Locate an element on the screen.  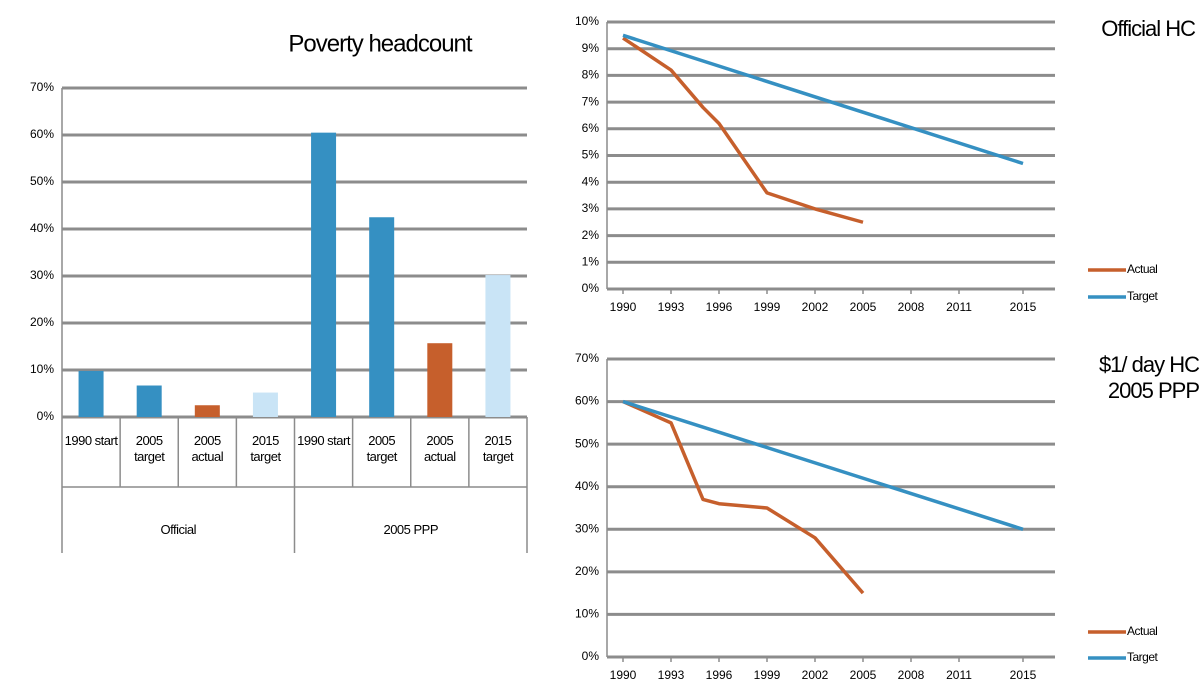
y-tick-label: 2% is located at coordinates (591, 235).